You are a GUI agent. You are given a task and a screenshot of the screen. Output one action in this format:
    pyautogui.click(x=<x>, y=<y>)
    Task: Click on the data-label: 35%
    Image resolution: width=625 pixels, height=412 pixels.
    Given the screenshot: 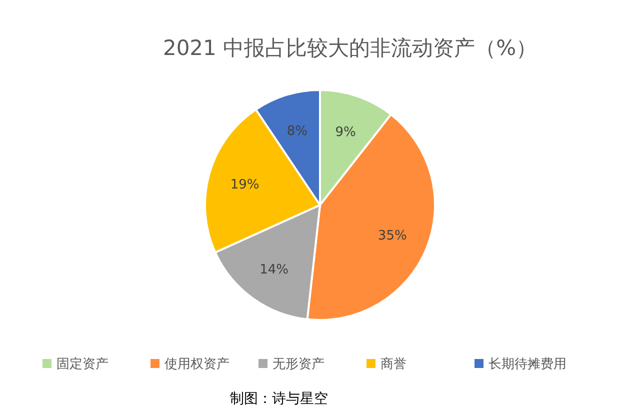 What is the action you would take?
    pyautogui.click(x=392, y=236)
    